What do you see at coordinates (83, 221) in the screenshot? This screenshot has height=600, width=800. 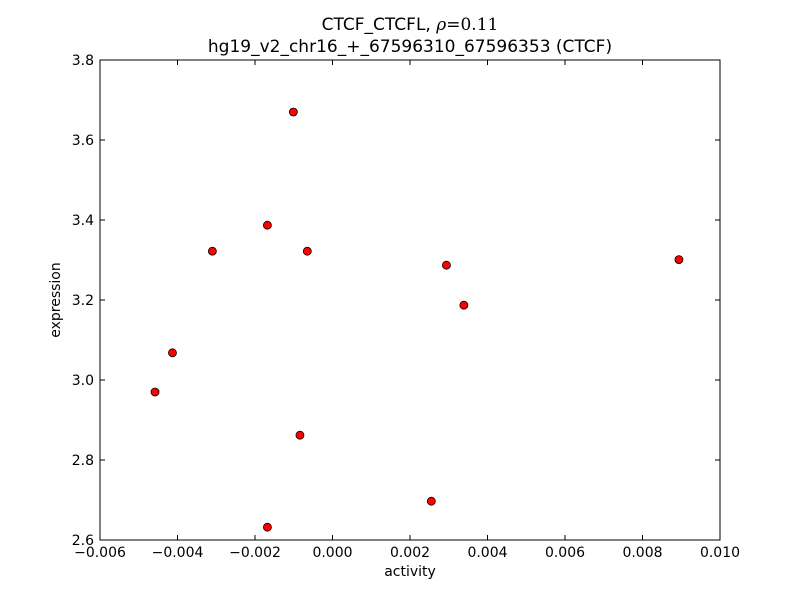 I see `y-tick-label: 3.4` at bounding box center [83, 221].